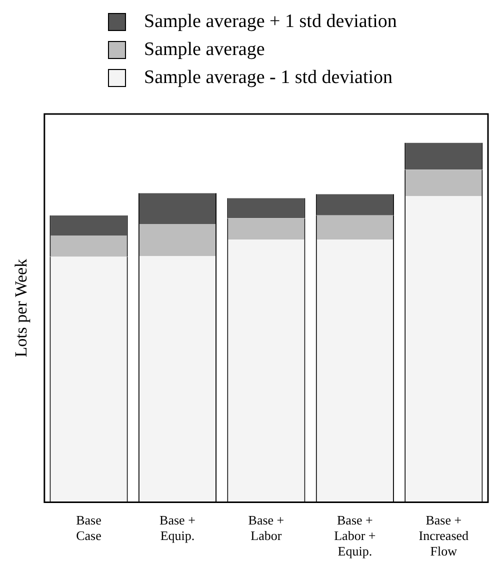 The image size is (500, 573). What do you see at coordinates (444, 535) in the screenshot?
I see `x-tick-label: Base + Increased Flow` at bounding box center [444, 535].